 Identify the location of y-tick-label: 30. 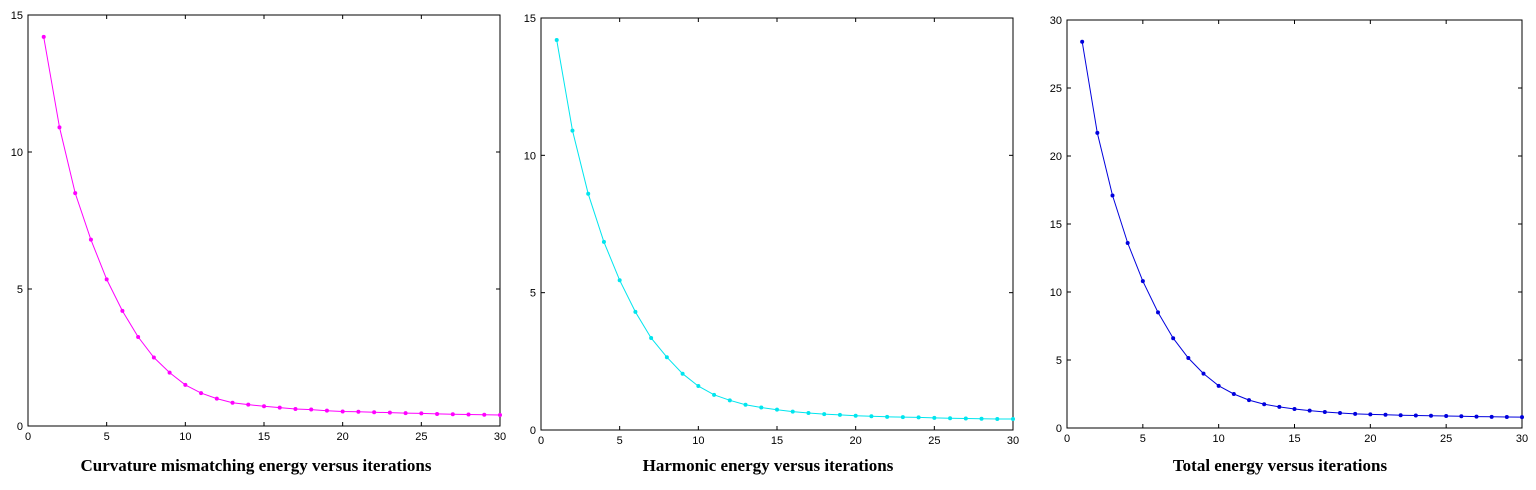
(1056, 21).